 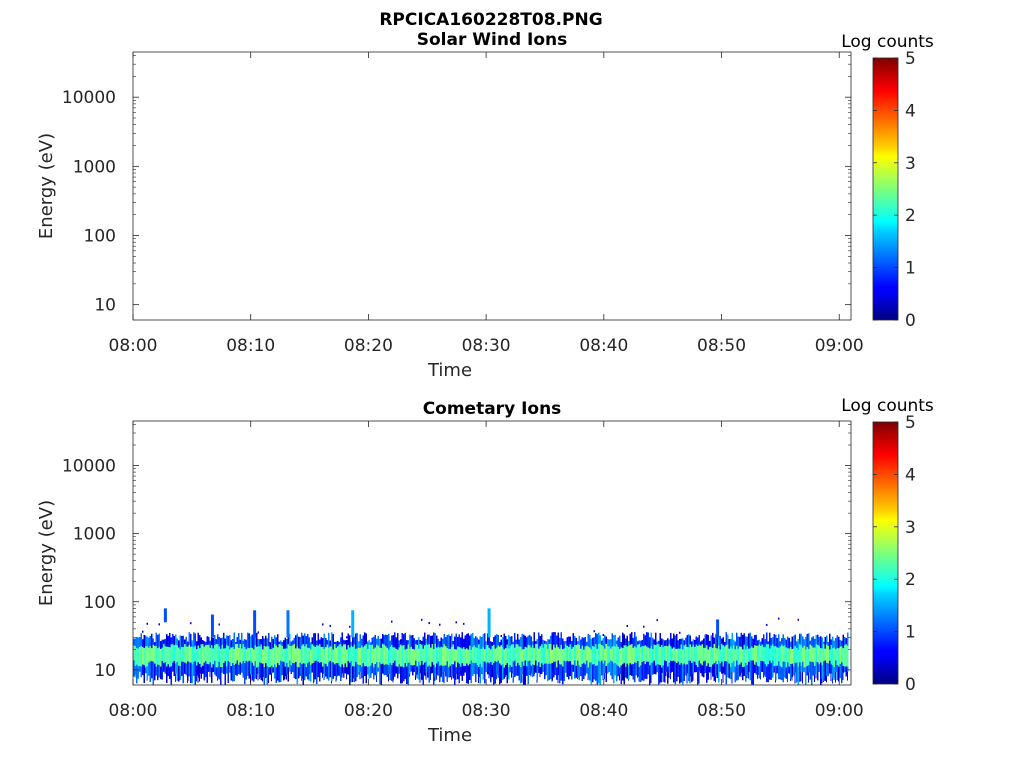 I want to click on band-edge-cell, so click(x=351, y=662).